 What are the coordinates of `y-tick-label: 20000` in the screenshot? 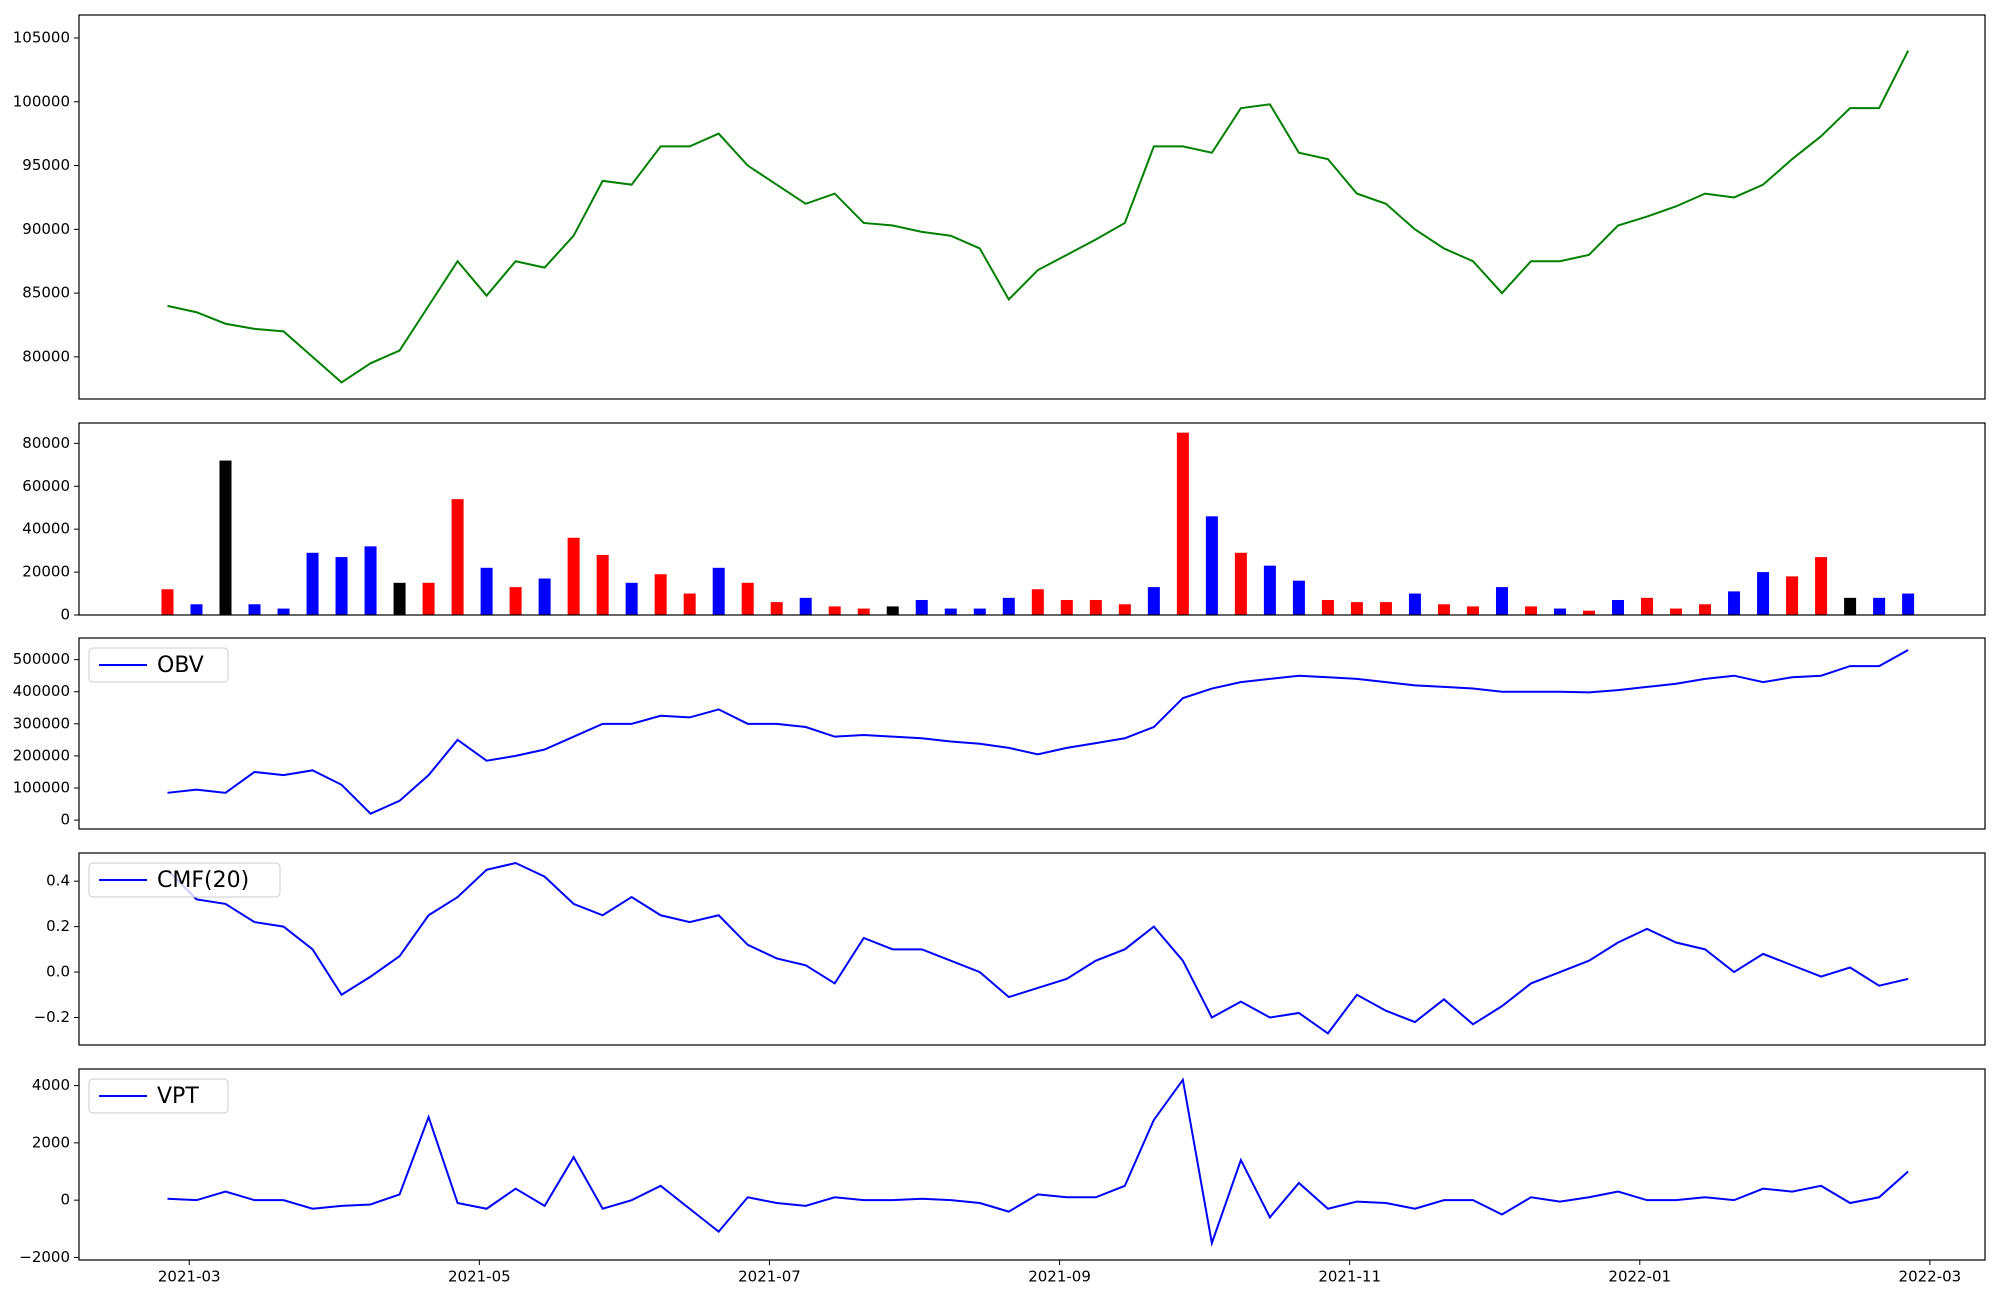 It's located at (46, 572).